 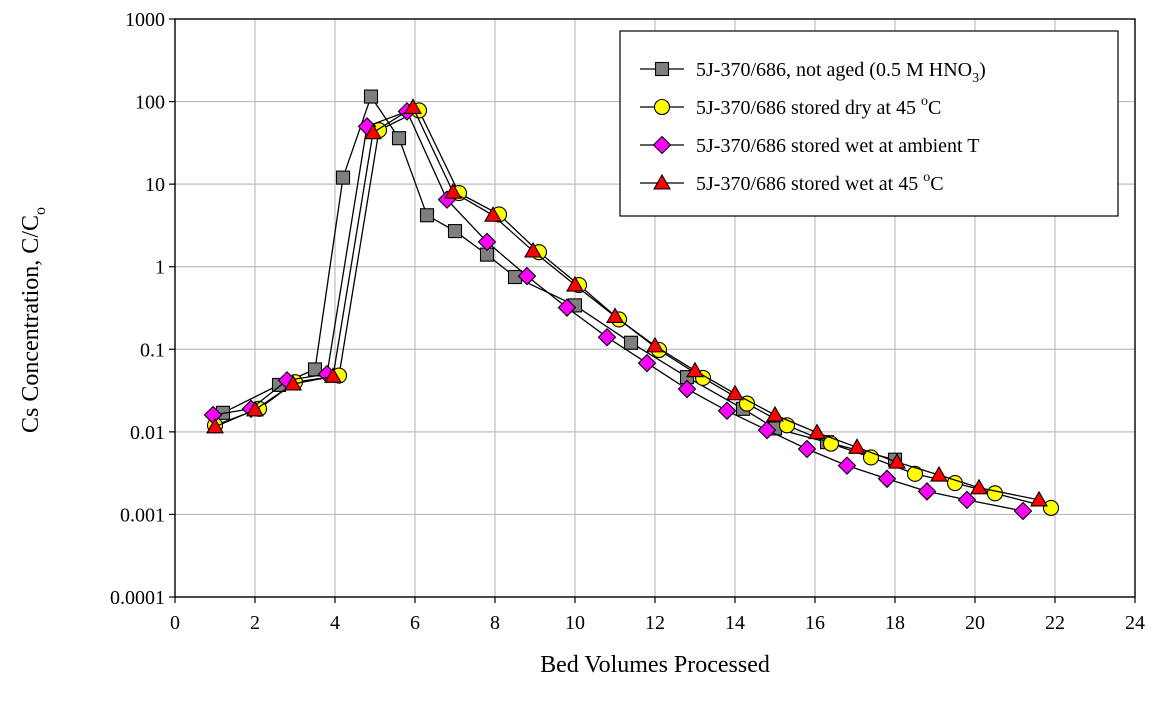 What do you see at coordinates (155, 185) in the screenshot?
I see `y-tick-label: 10` at bounding box center [155, 185].